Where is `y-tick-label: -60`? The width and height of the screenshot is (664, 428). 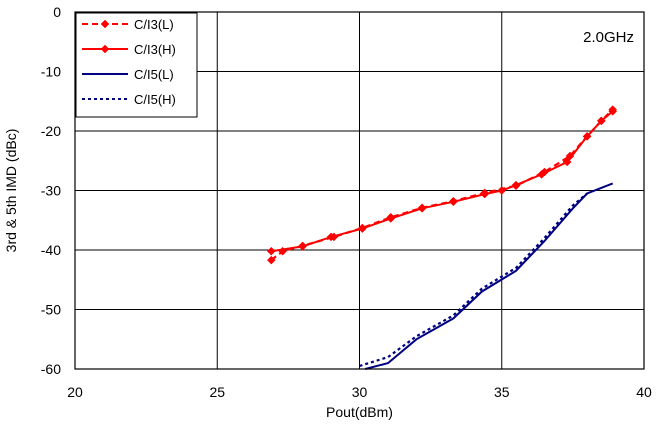 y-tick-label: -60 is located at coordinates (51, 369).